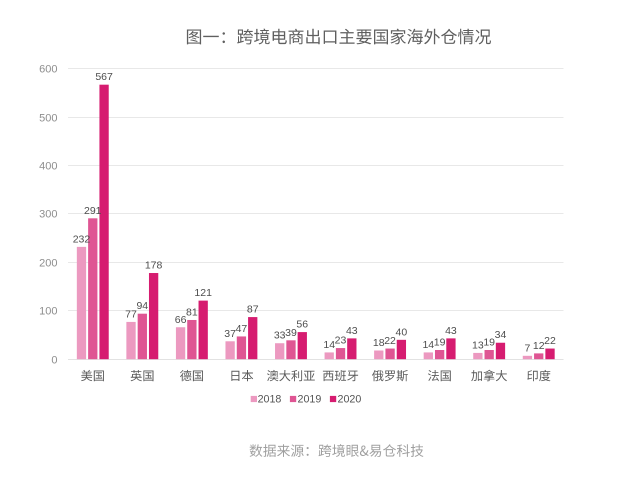 This screenshot has width=633, height=494. I want to click on svg-text: 300, so click(48, 215).